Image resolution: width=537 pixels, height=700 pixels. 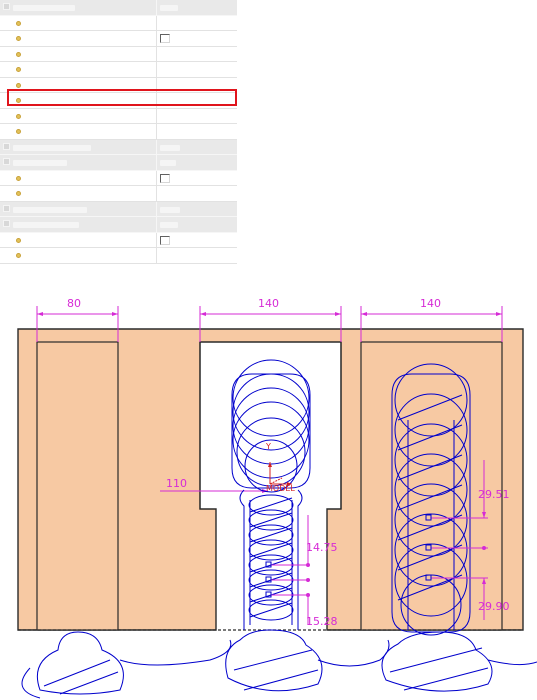 What do you see at coordinates (279, 664) in the screenshot?
I see `toolpath-lower-loops` at bounding box center [279, 664].